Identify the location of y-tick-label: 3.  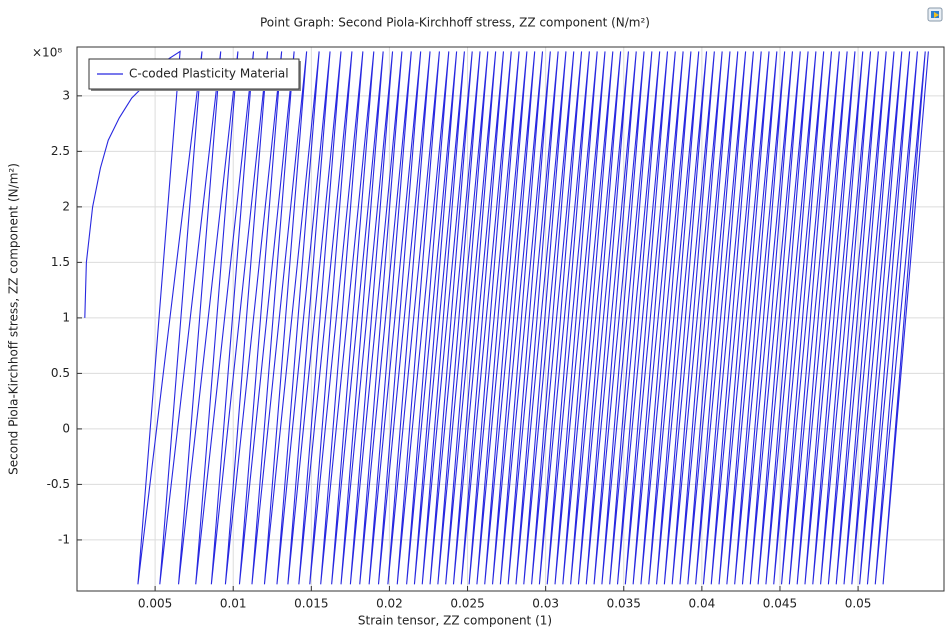
(66, 95).